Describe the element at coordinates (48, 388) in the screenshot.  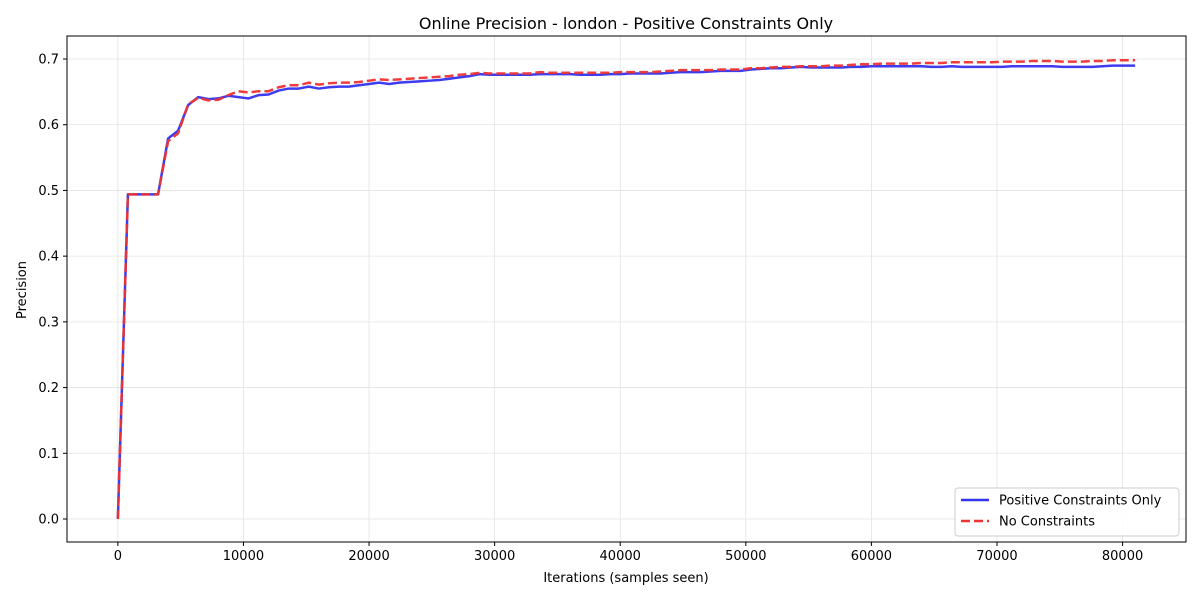
I see `y-tick-label: 0.2` at that location.